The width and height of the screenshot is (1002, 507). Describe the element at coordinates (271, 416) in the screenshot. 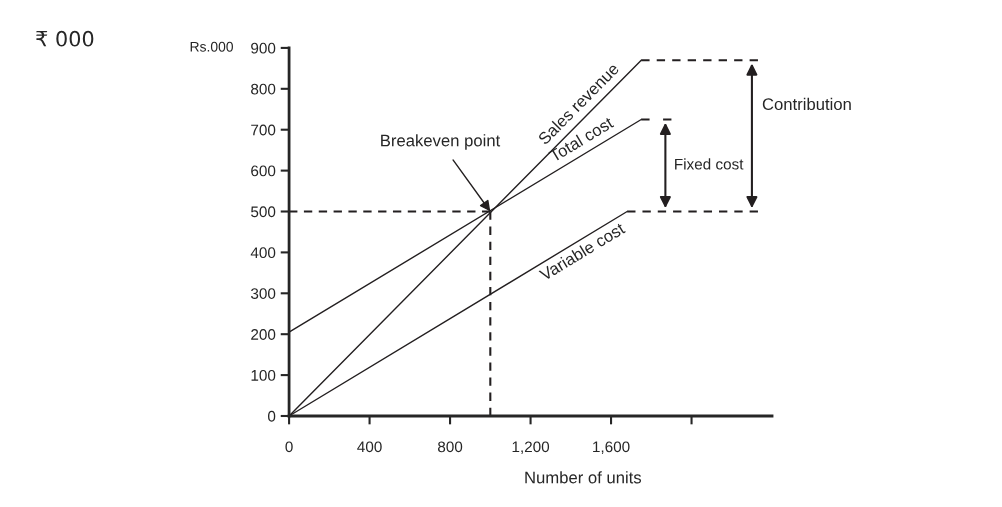

I see `y-tick-label: 0` at that location.